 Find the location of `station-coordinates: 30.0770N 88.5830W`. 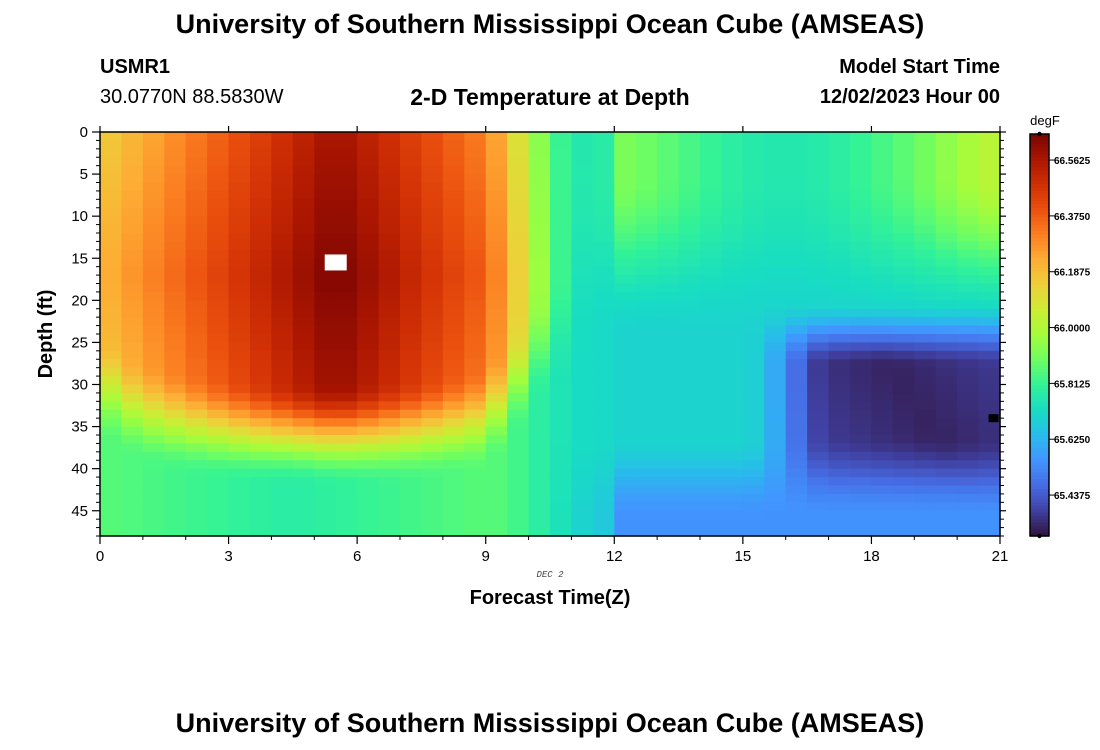

station-coordinates: 30.0770N 88.5830W is located at coordinates (192, 97).